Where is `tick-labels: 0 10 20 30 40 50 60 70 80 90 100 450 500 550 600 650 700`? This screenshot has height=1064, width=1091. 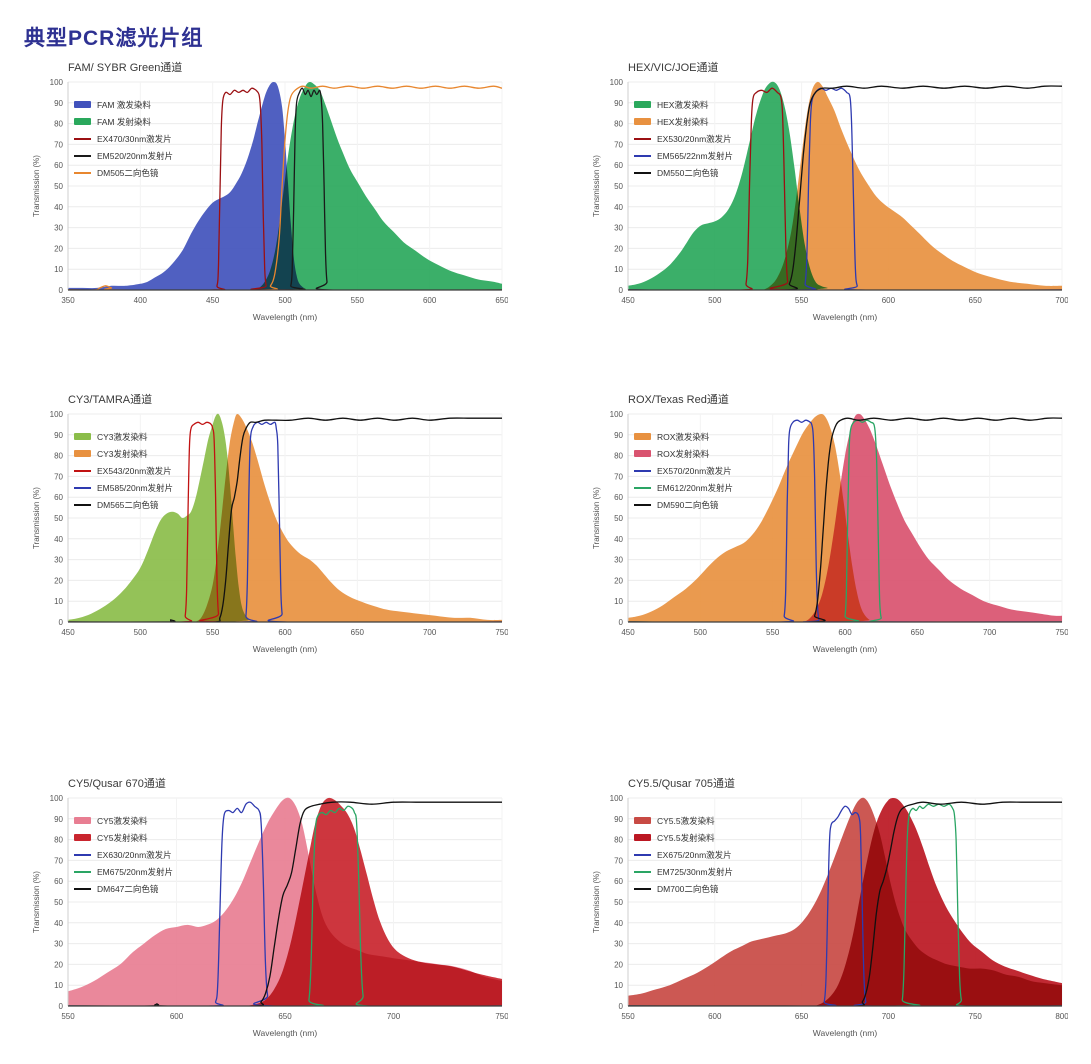
tick-labels: 0 10 20 30 40 50 60 70 80 90 100 450 500 550 600 650 700 is located at coordinates (839, 191).